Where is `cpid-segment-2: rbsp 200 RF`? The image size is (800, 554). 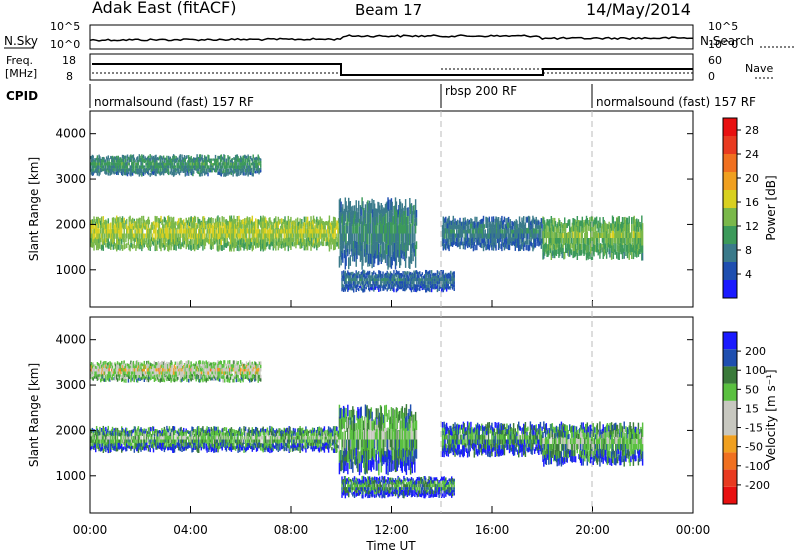 cpid-segment-2: rbsp 200 RF is located at coordinates (481, 91).